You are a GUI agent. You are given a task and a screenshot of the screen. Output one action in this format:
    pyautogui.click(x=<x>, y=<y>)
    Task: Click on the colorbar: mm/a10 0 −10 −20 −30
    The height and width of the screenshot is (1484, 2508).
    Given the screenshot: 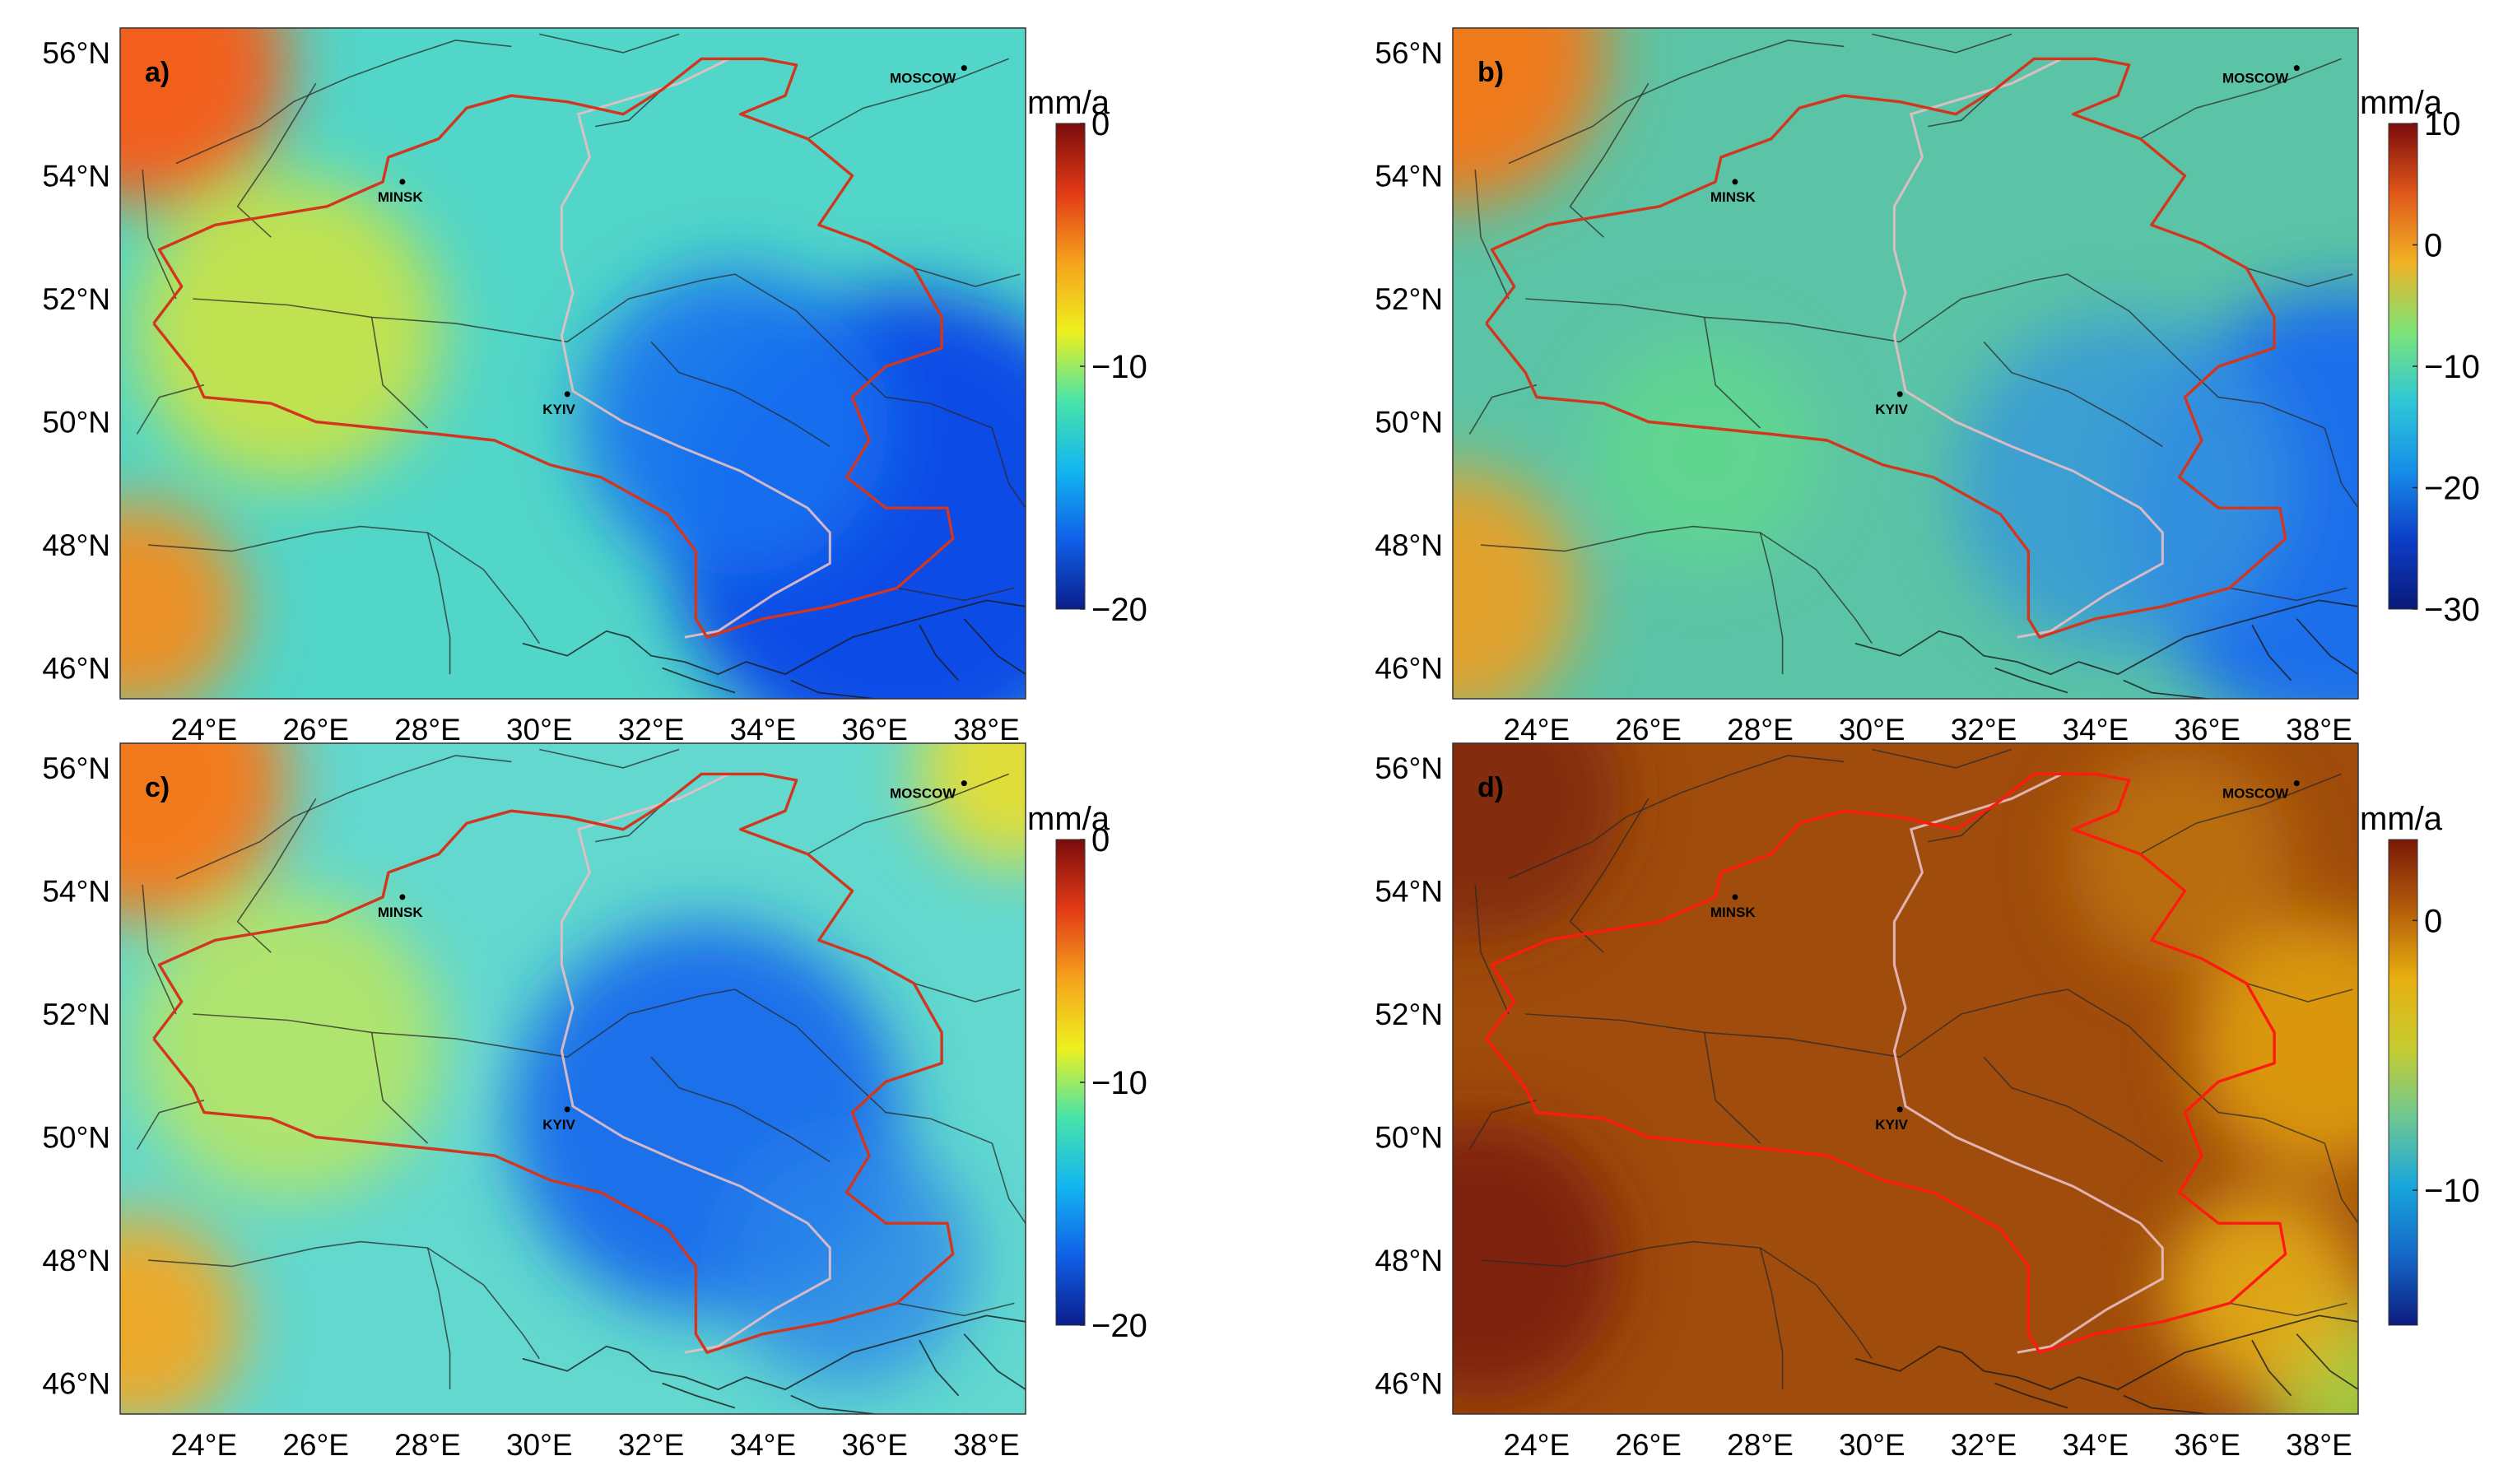 What is the action you would take?
    pyautogui.click(x=2420, y=356)
    